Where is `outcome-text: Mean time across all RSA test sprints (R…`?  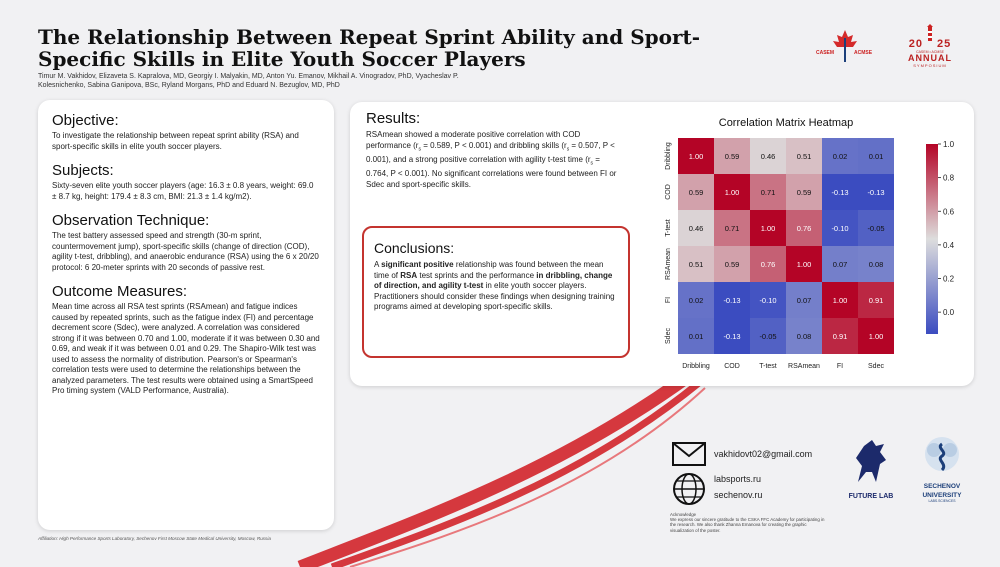 outcome-text: Mean time across all RSA test sprints (R… is located at coordinates (186, 348).